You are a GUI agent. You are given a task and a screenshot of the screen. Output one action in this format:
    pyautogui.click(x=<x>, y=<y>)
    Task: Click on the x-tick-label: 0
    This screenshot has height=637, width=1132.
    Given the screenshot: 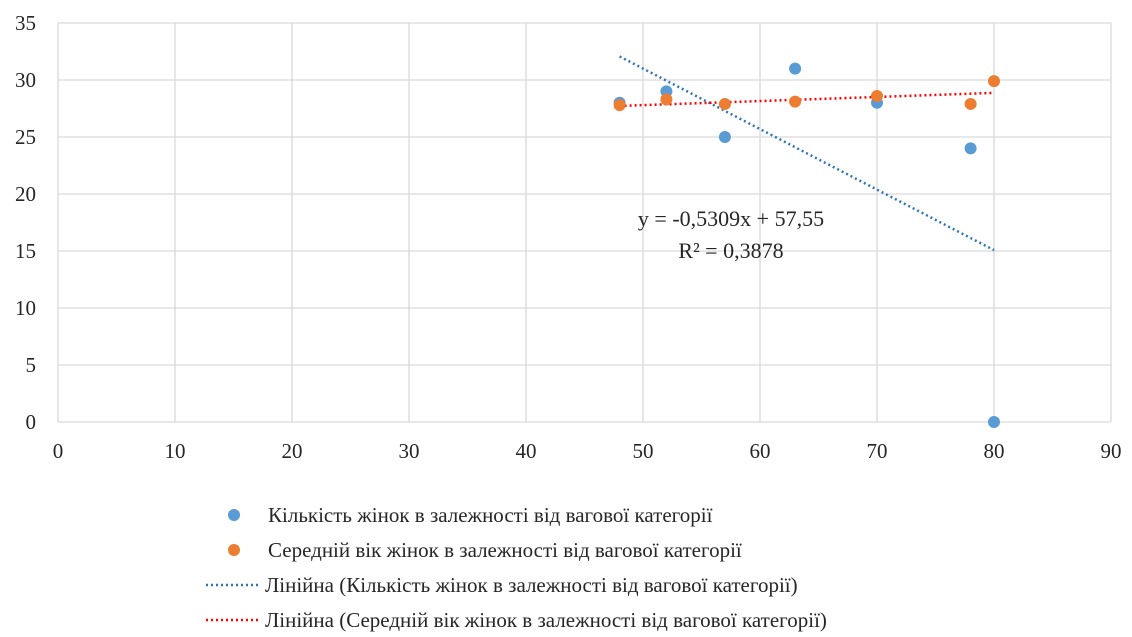 What is the action you would take?
    pyautogui.click(x=58, y=451)
    